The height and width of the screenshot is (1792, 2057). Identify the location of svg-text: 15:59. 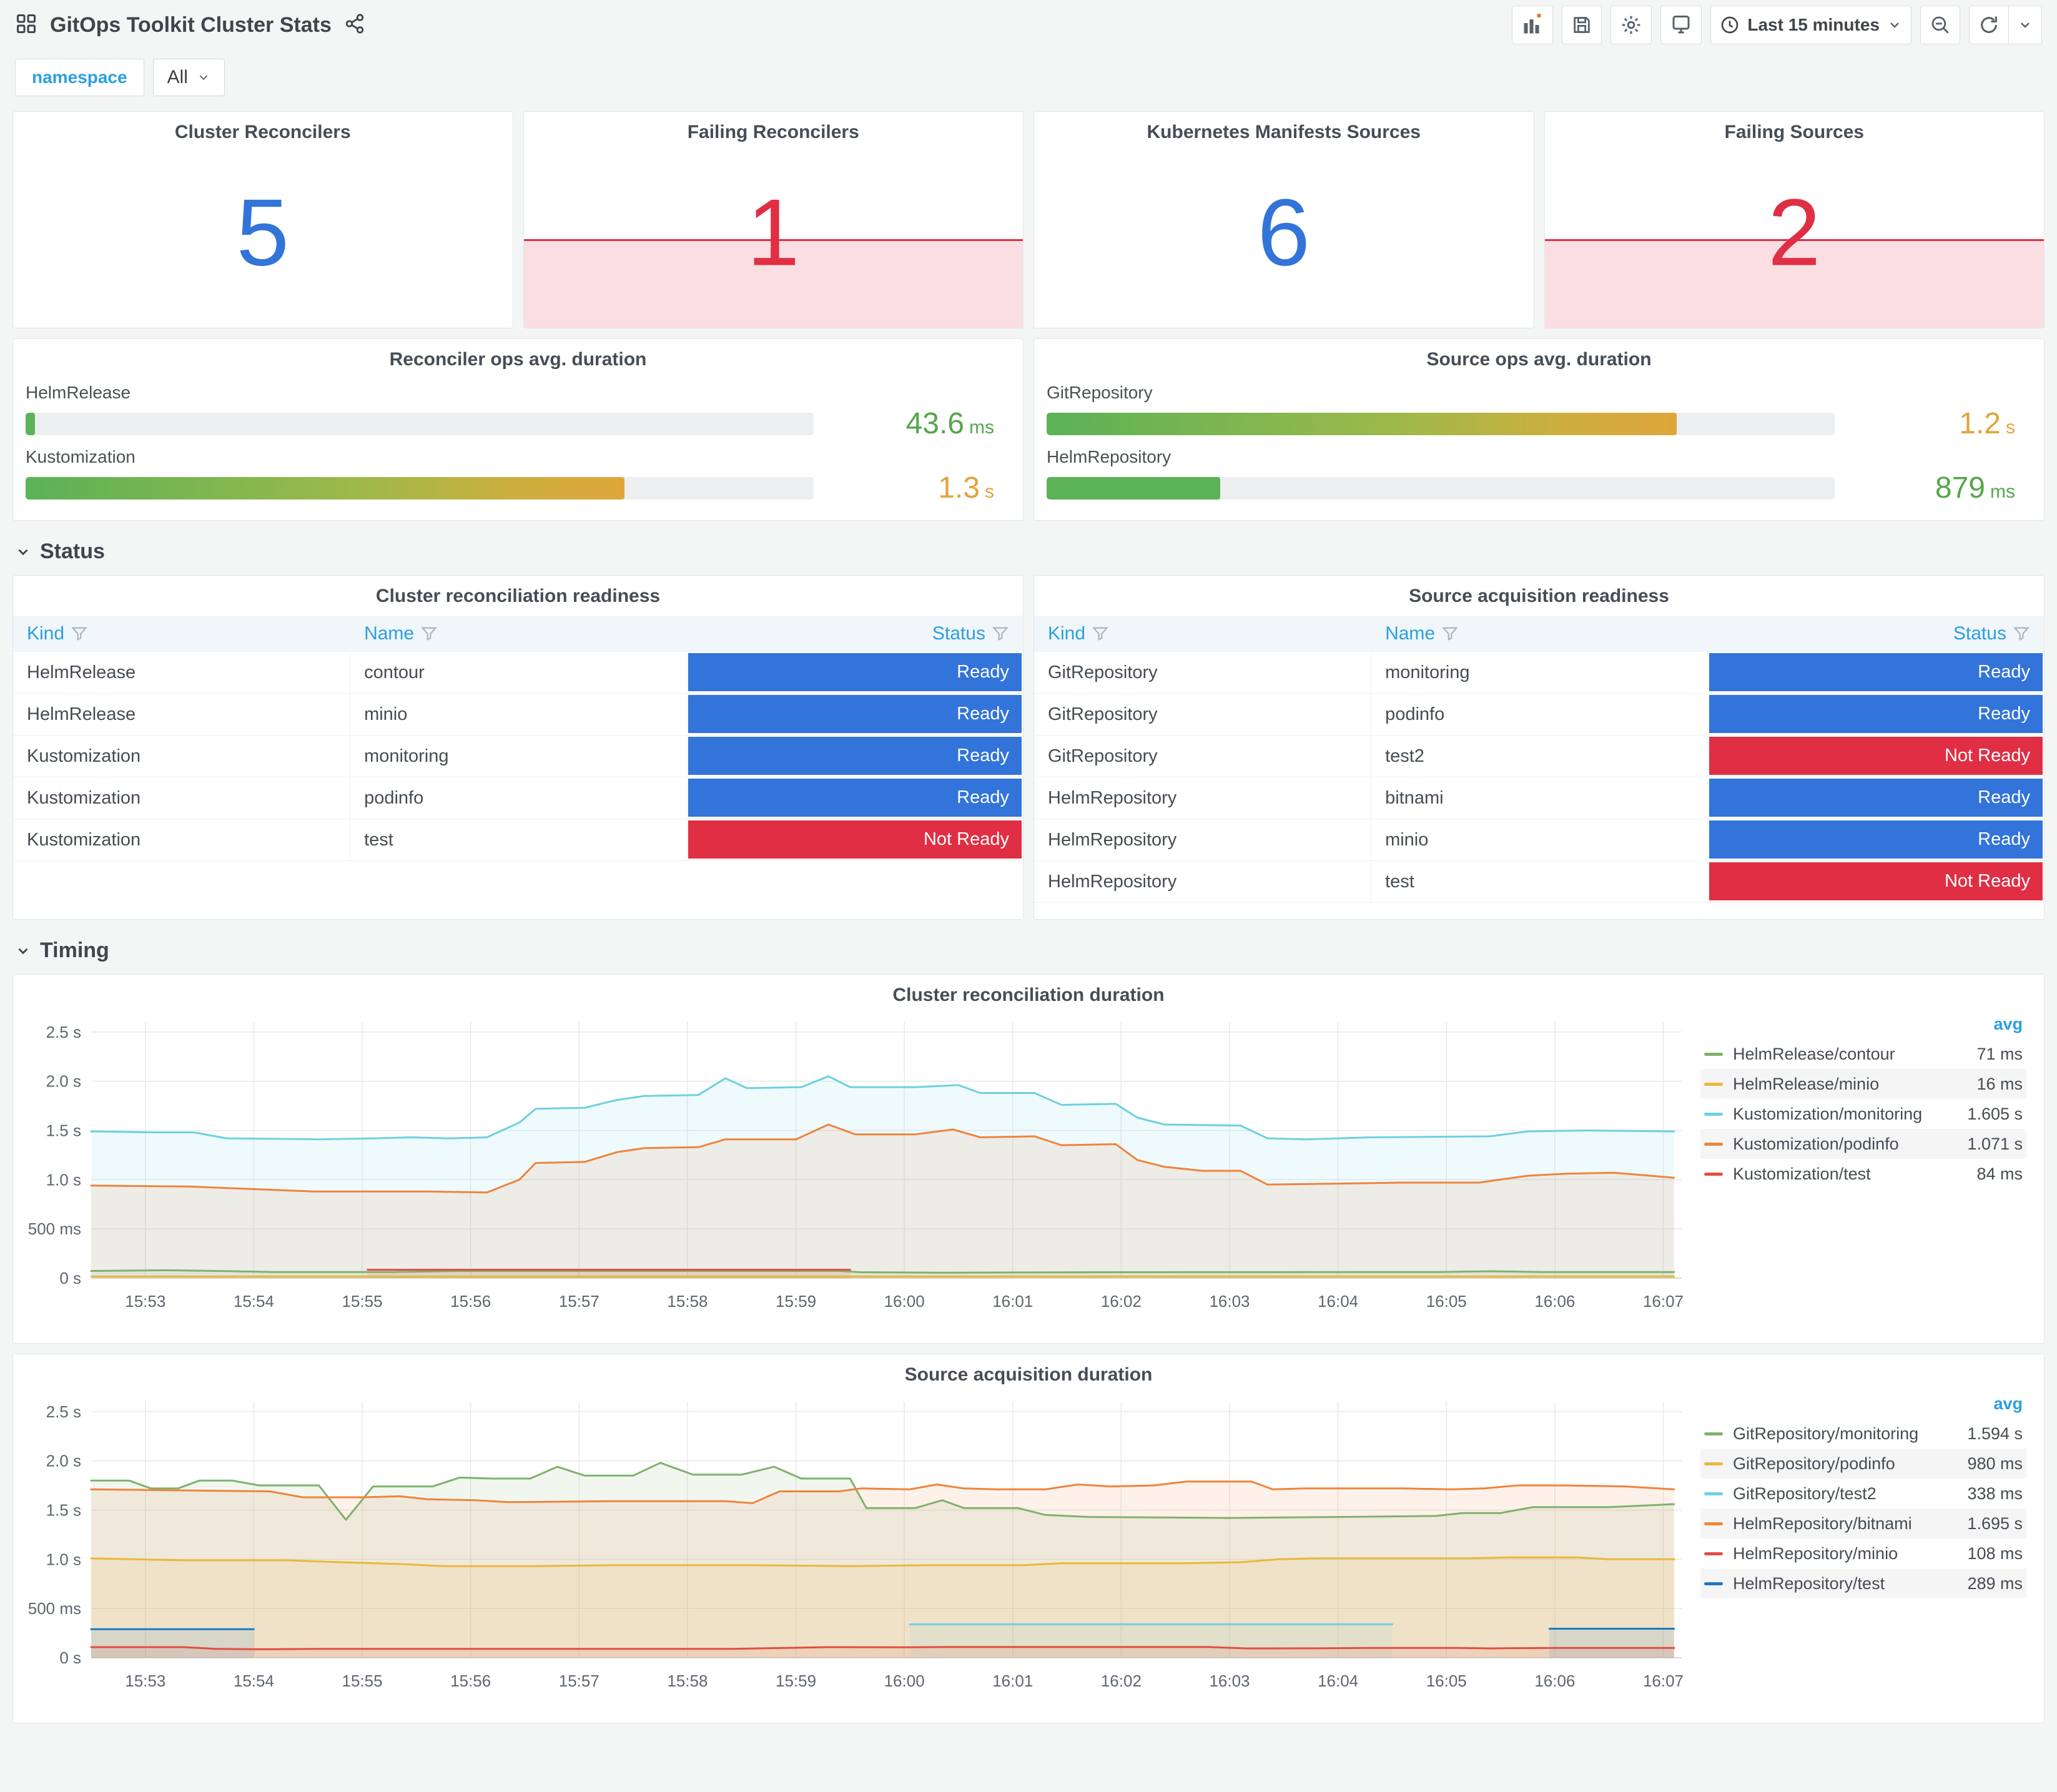
(796, 1680).